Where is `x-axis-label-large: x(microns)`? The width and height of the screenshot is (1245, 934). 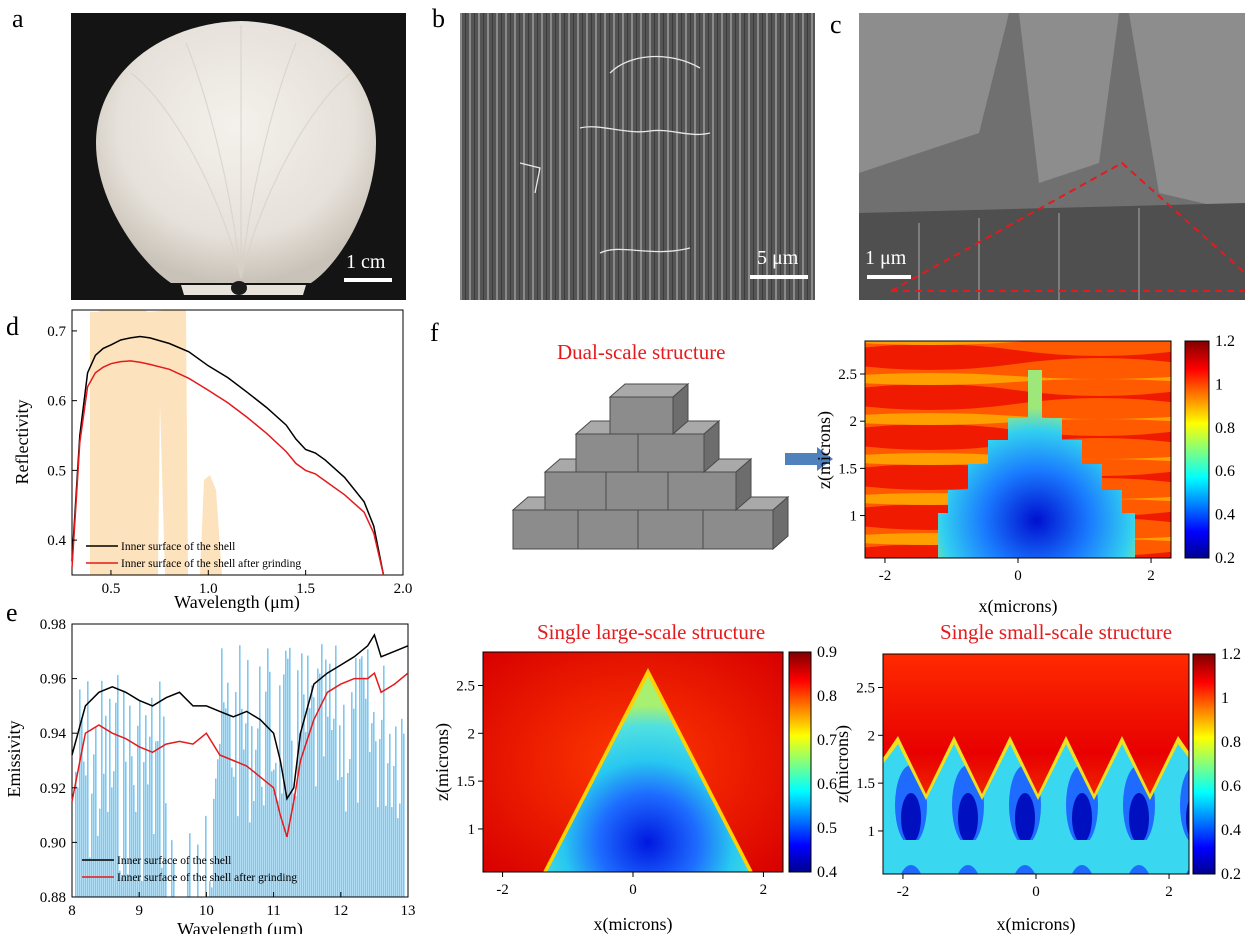 x-axis-label-large: x(microns) is located at coordinates (633, 924).